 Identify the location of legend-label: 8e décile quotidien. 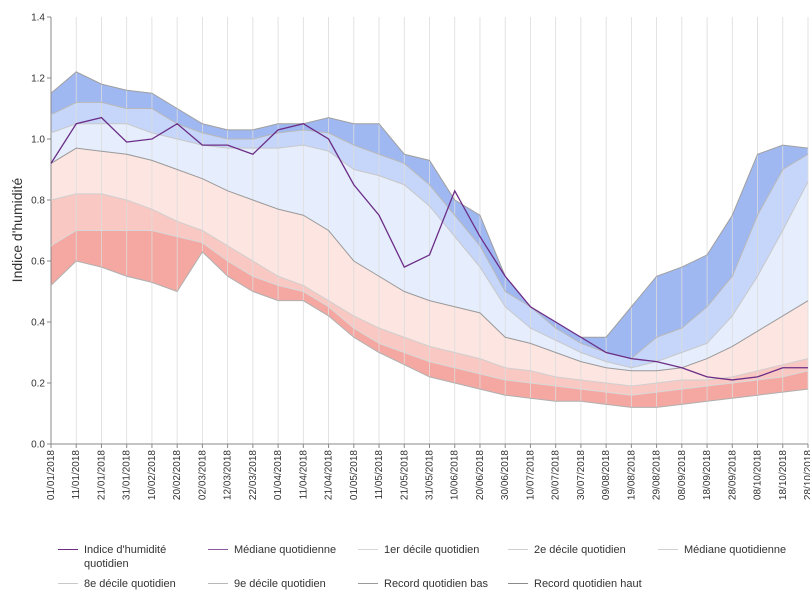
(130, 584).